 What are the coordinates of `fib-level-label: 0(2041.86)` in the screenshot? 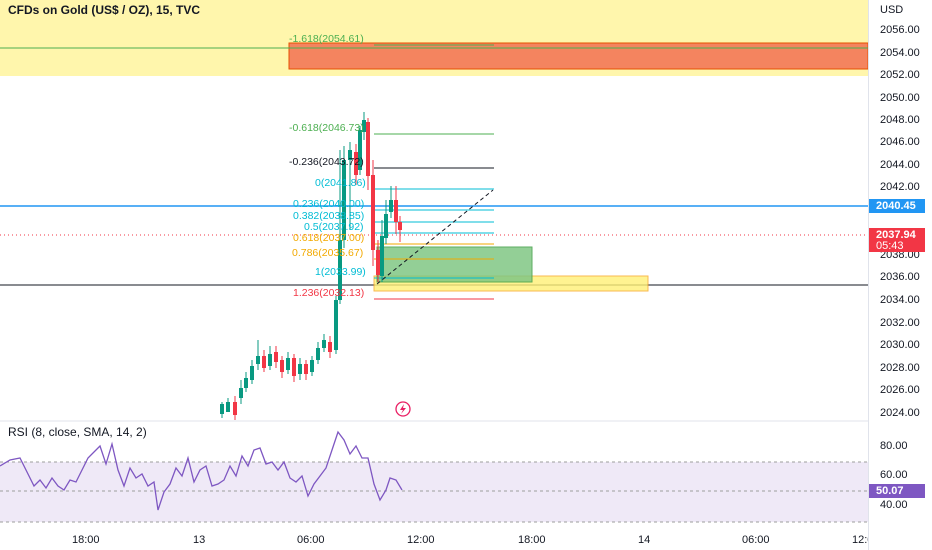 It's located at (340, 183).